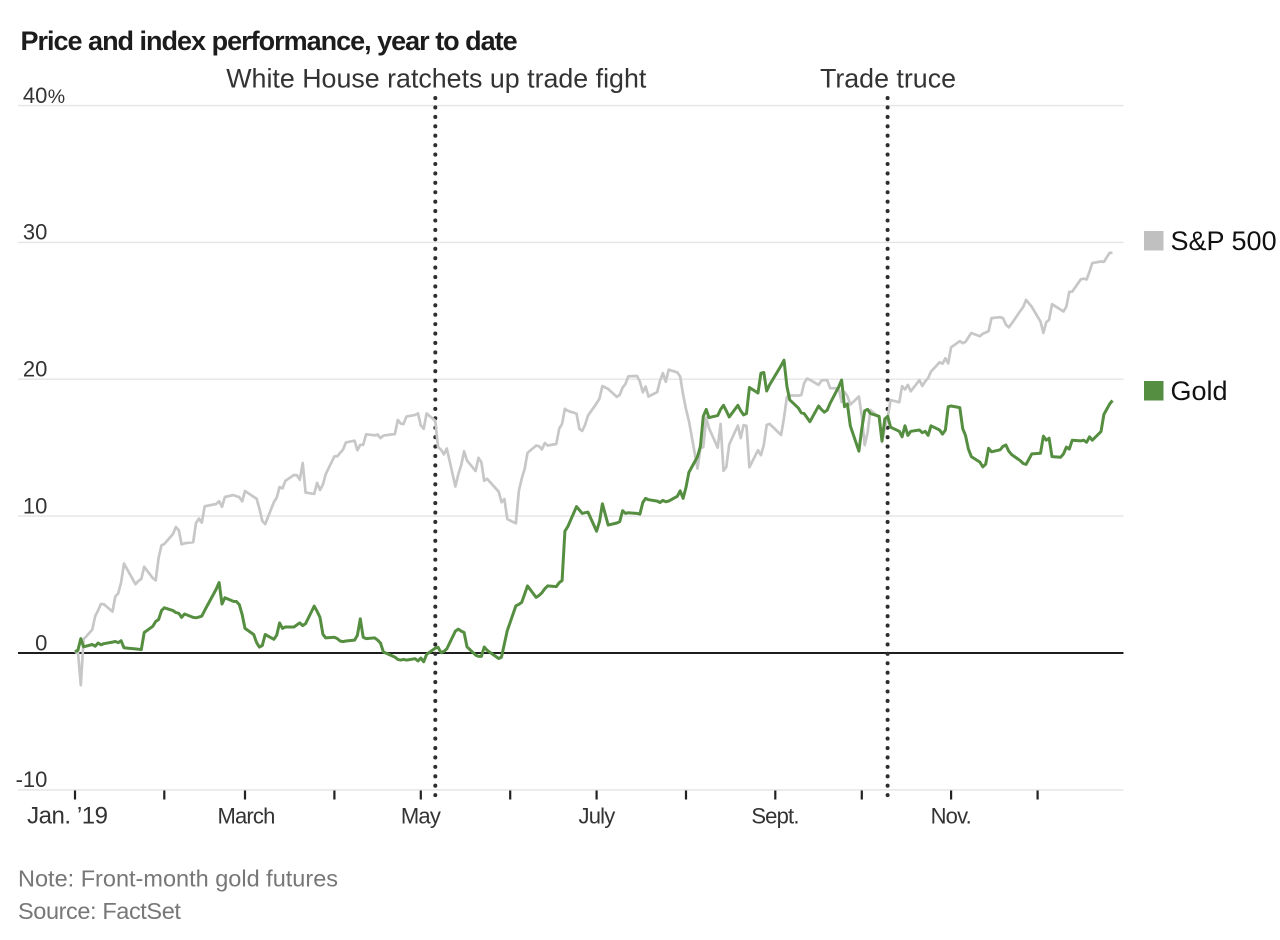 This screenshot has height=940, width=1280. Describe the element at coordinates (35, 232) in the screenshot. I see `svg-text: 30` at that location.